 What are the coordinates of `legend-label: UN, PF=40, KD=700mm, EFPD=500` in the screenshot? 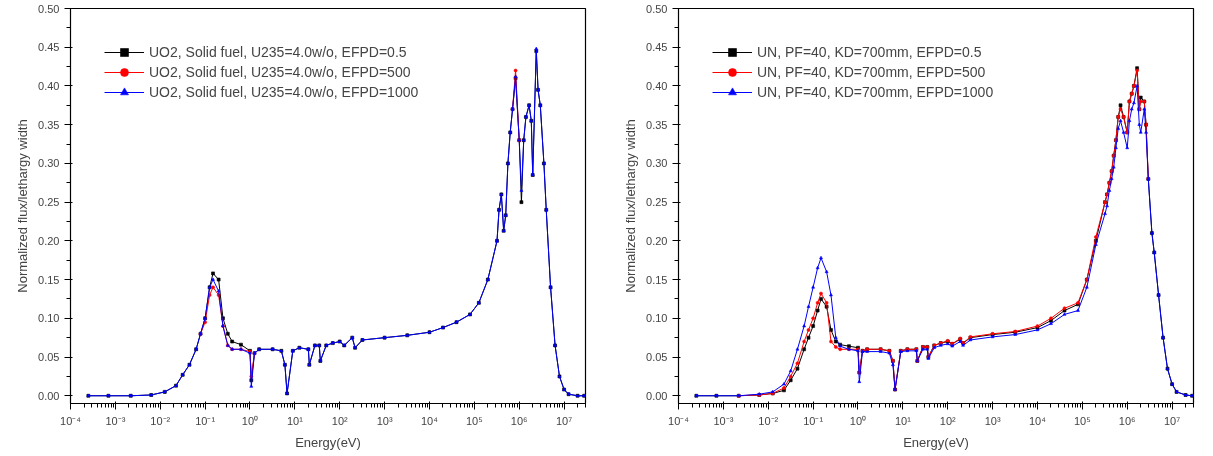 It's located at (871, 72).